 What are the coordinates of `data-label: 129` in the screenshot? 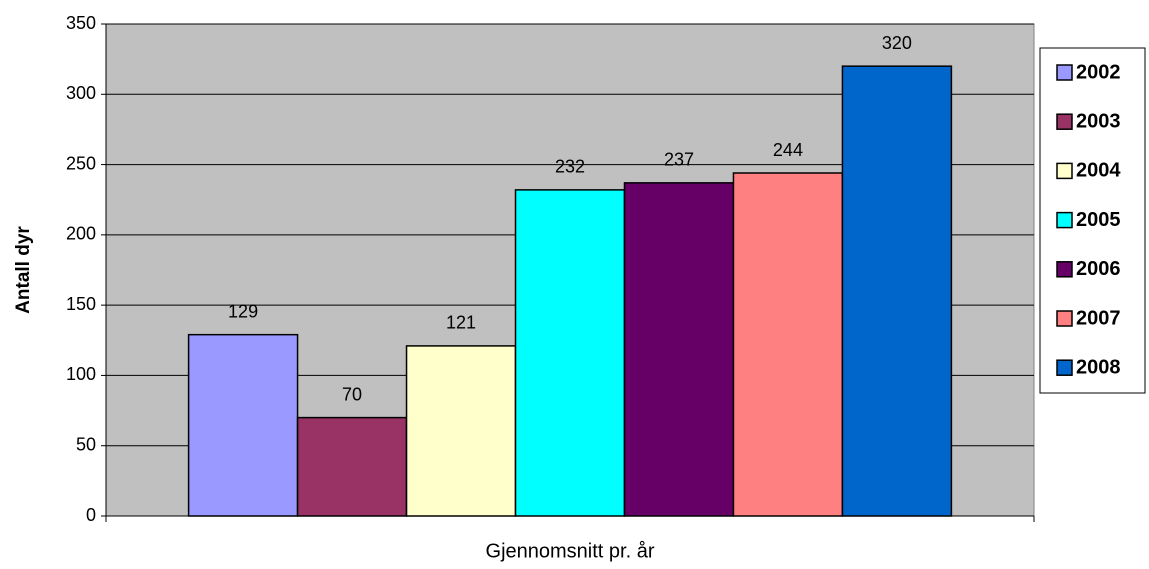 It's located at (243, 311).